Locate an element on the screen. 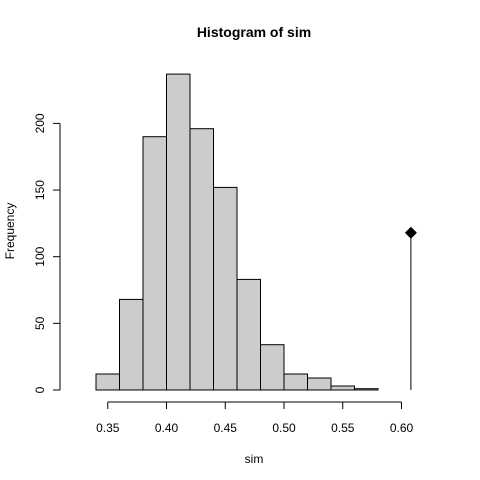 Image resolution: width=480 pixels, height=480 pixels. observed-value-marker is located at coordinates (410, 308).